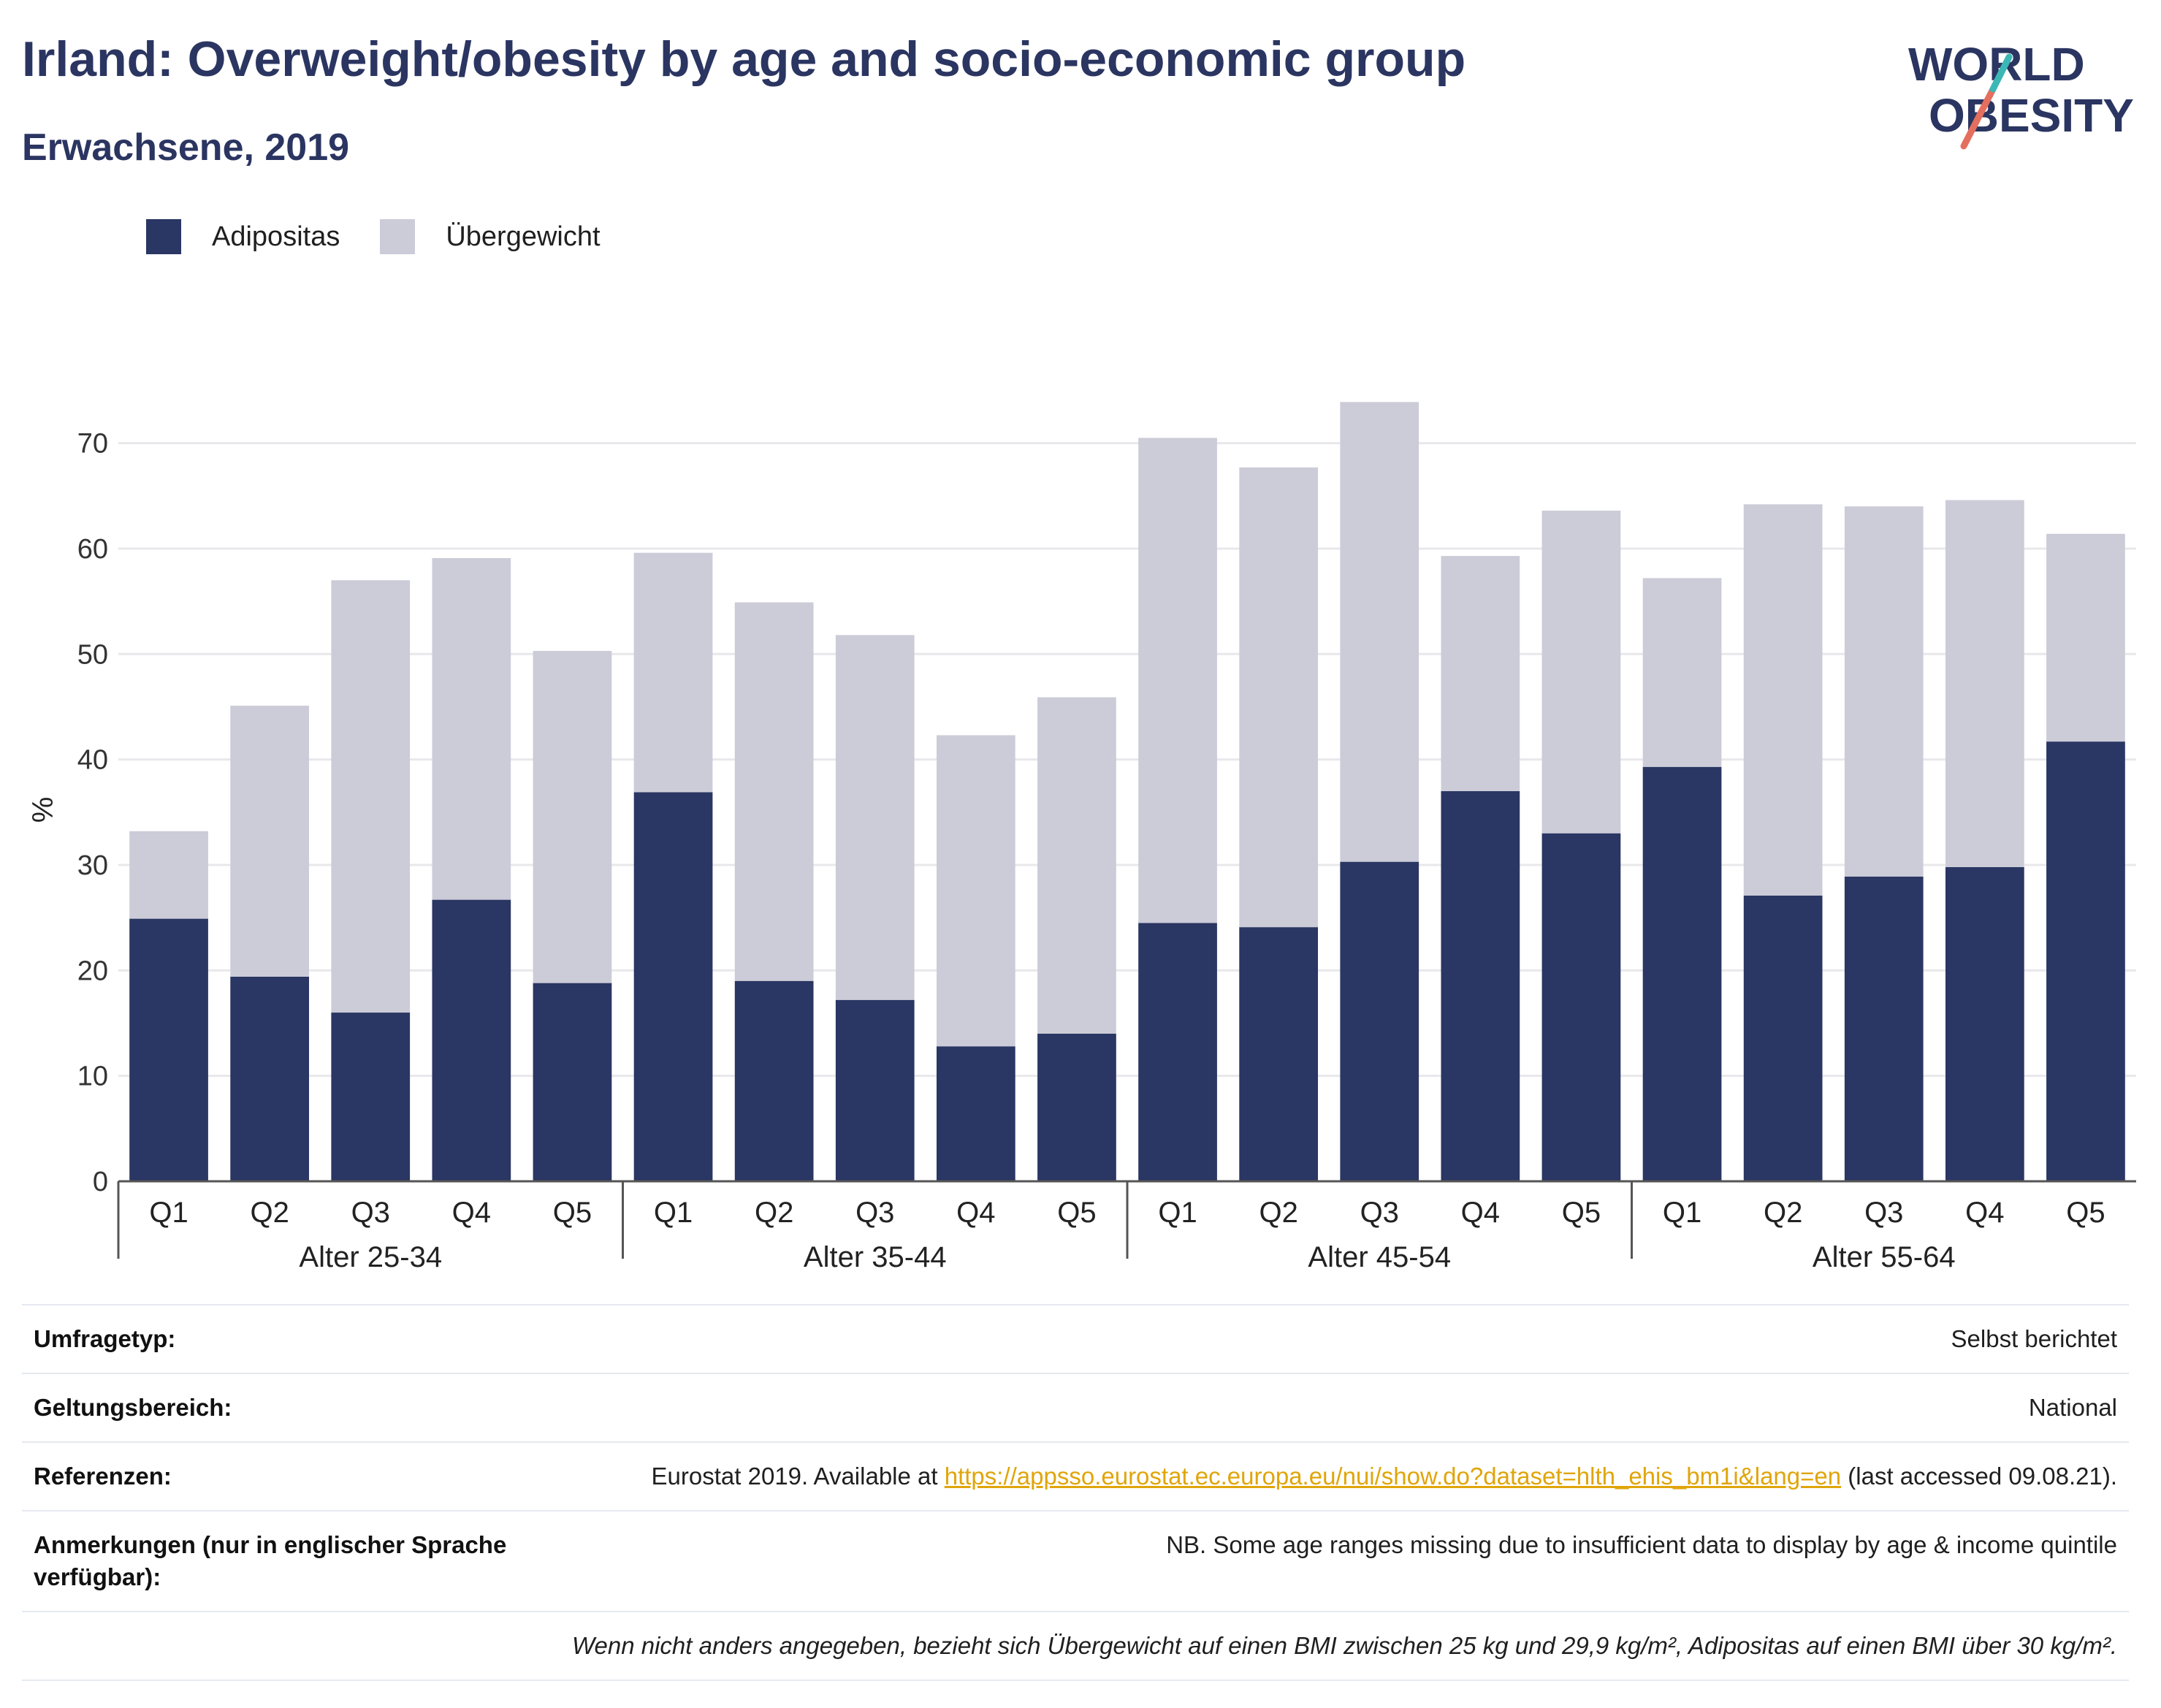  What do you see at coordinates (92, 760) in the screenshot?
I see `y-tick-label: 40` at bounding box center [92, 760].